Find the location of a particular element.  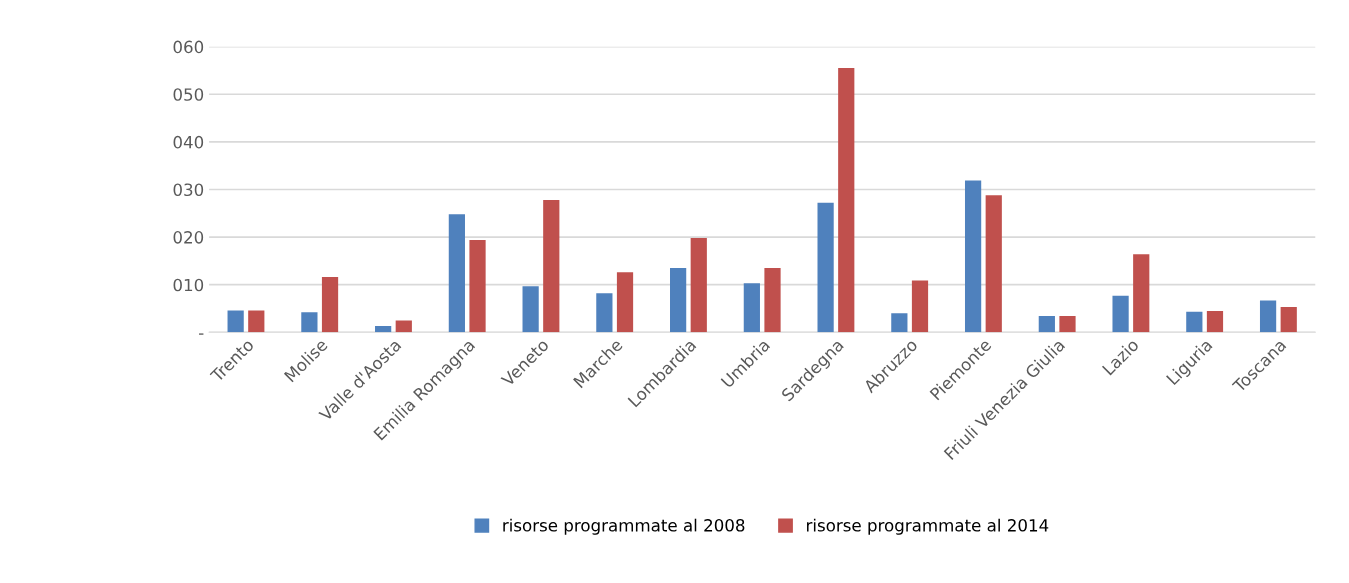

y-tick-label: 060 is located at coordinates (188, 47).